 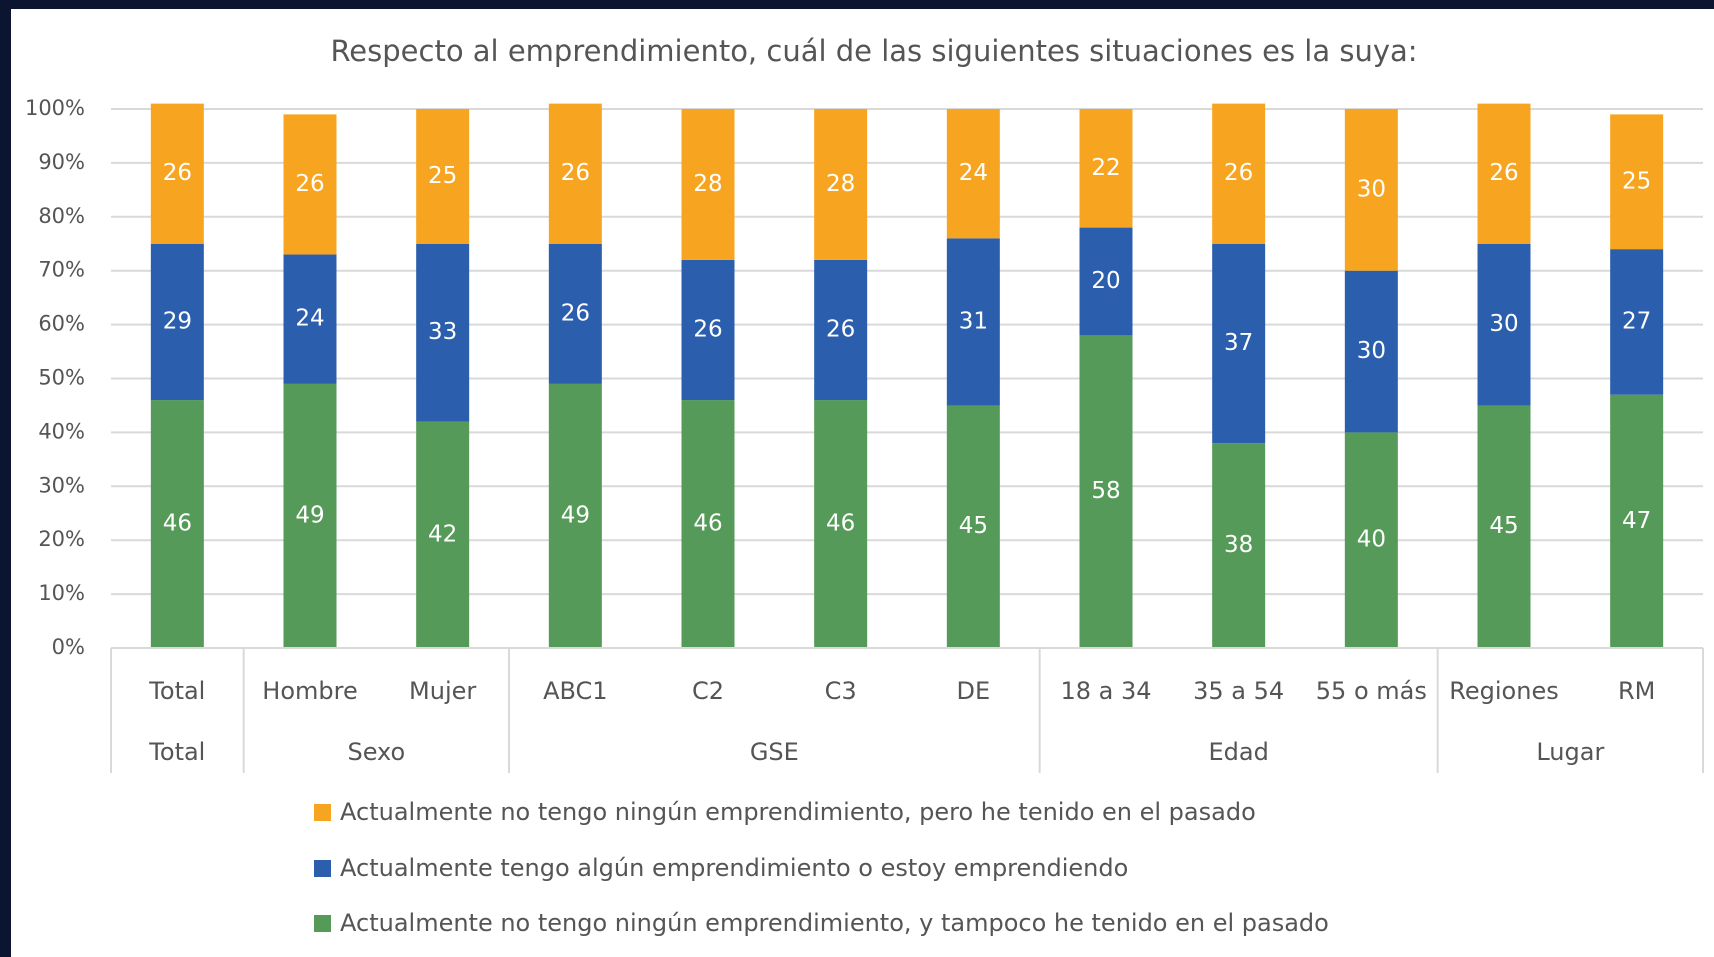 I want to click on data-label: 22, so click(x=1105, y=168).